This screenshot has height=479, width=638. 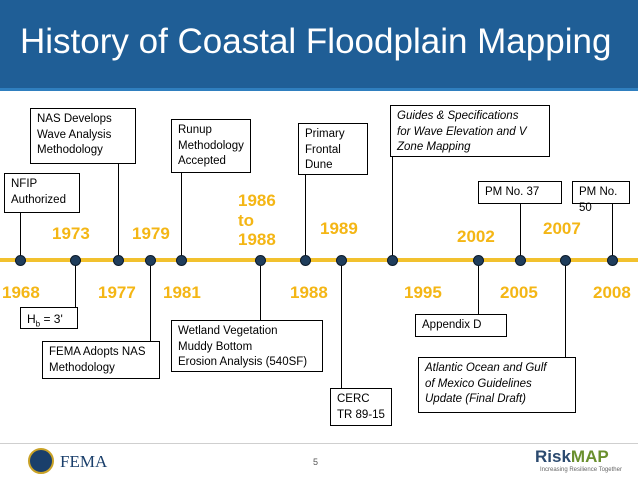 I want to click on year-label-2005: 2005, so click(x=519, y=292).